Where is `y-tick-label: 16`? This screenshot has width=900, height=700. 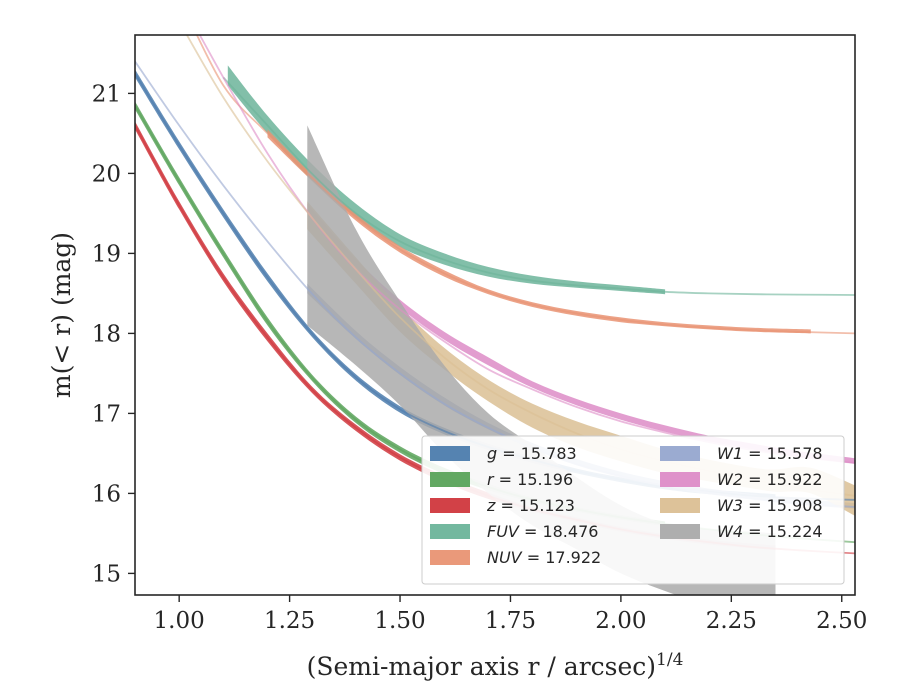
y-tick-label: 16 is located at coordinates (106, 494).